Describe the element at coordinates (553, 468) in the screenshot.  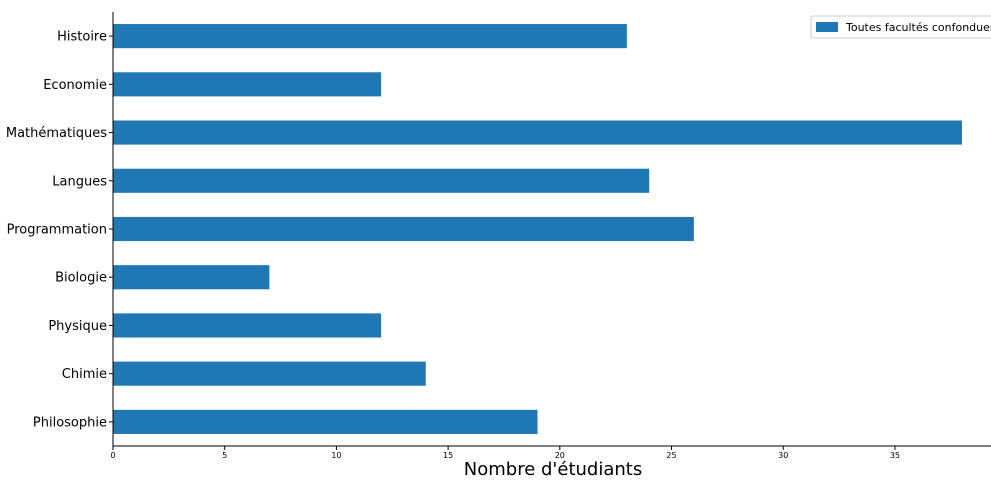
I see `x-axis-label: Nombre d'étudiants` at that location.